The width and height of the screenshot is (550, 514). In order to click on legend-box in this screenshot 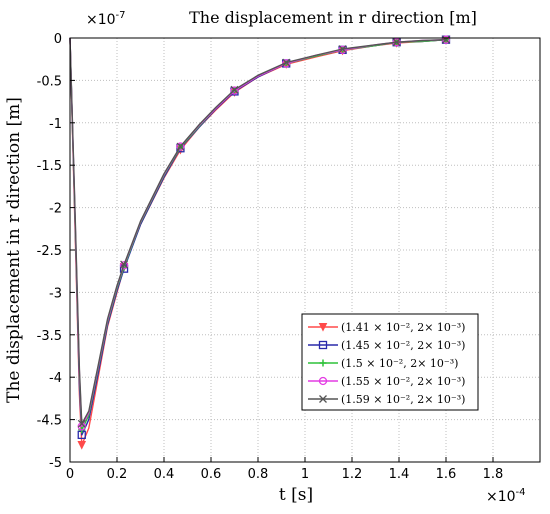, I will do `click(390, 362)`.